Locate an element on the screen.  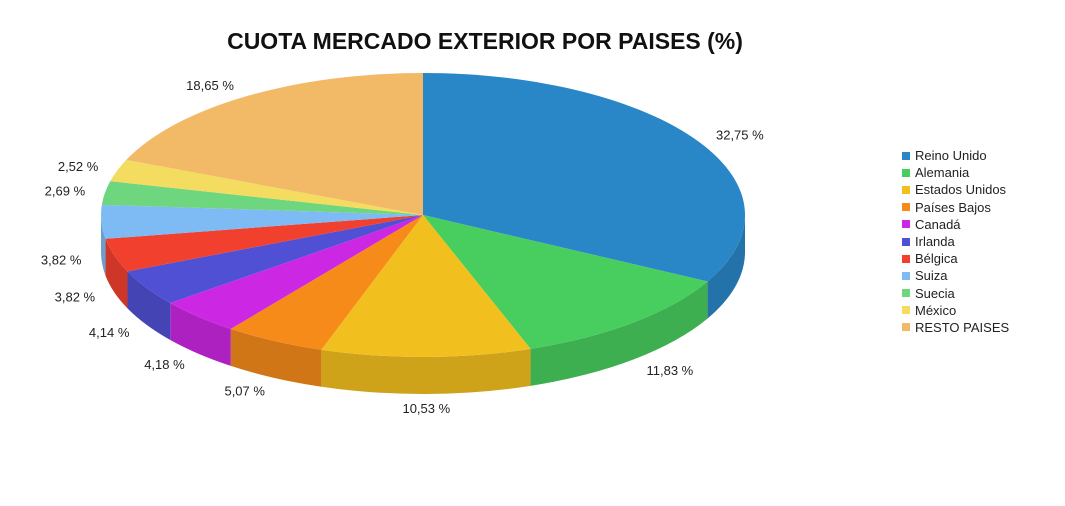
legend-label: RESTO PAISES is located at coordinates (962, 327).